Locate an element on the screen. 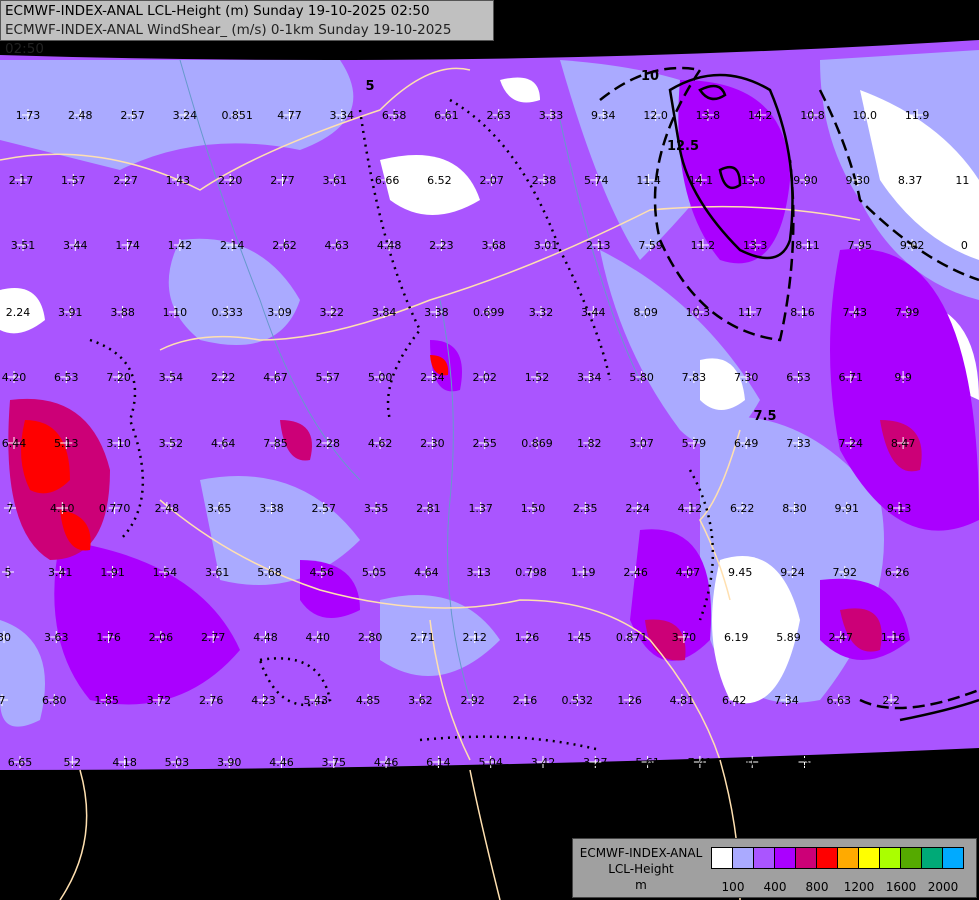 This screenshot has width=979, height=900. station-value: 2.24 is located at coordinates (637, 508).